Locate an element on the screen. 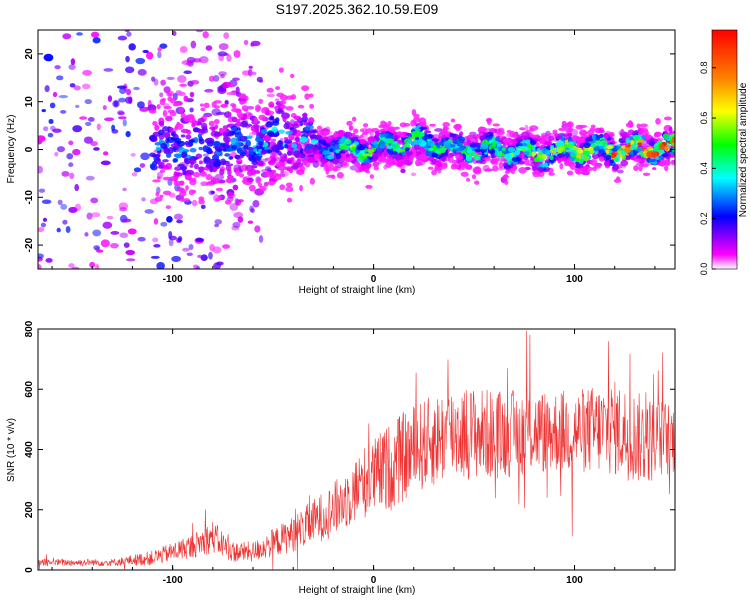  x-tick-label: 0 is located at coordinates (374, 580).